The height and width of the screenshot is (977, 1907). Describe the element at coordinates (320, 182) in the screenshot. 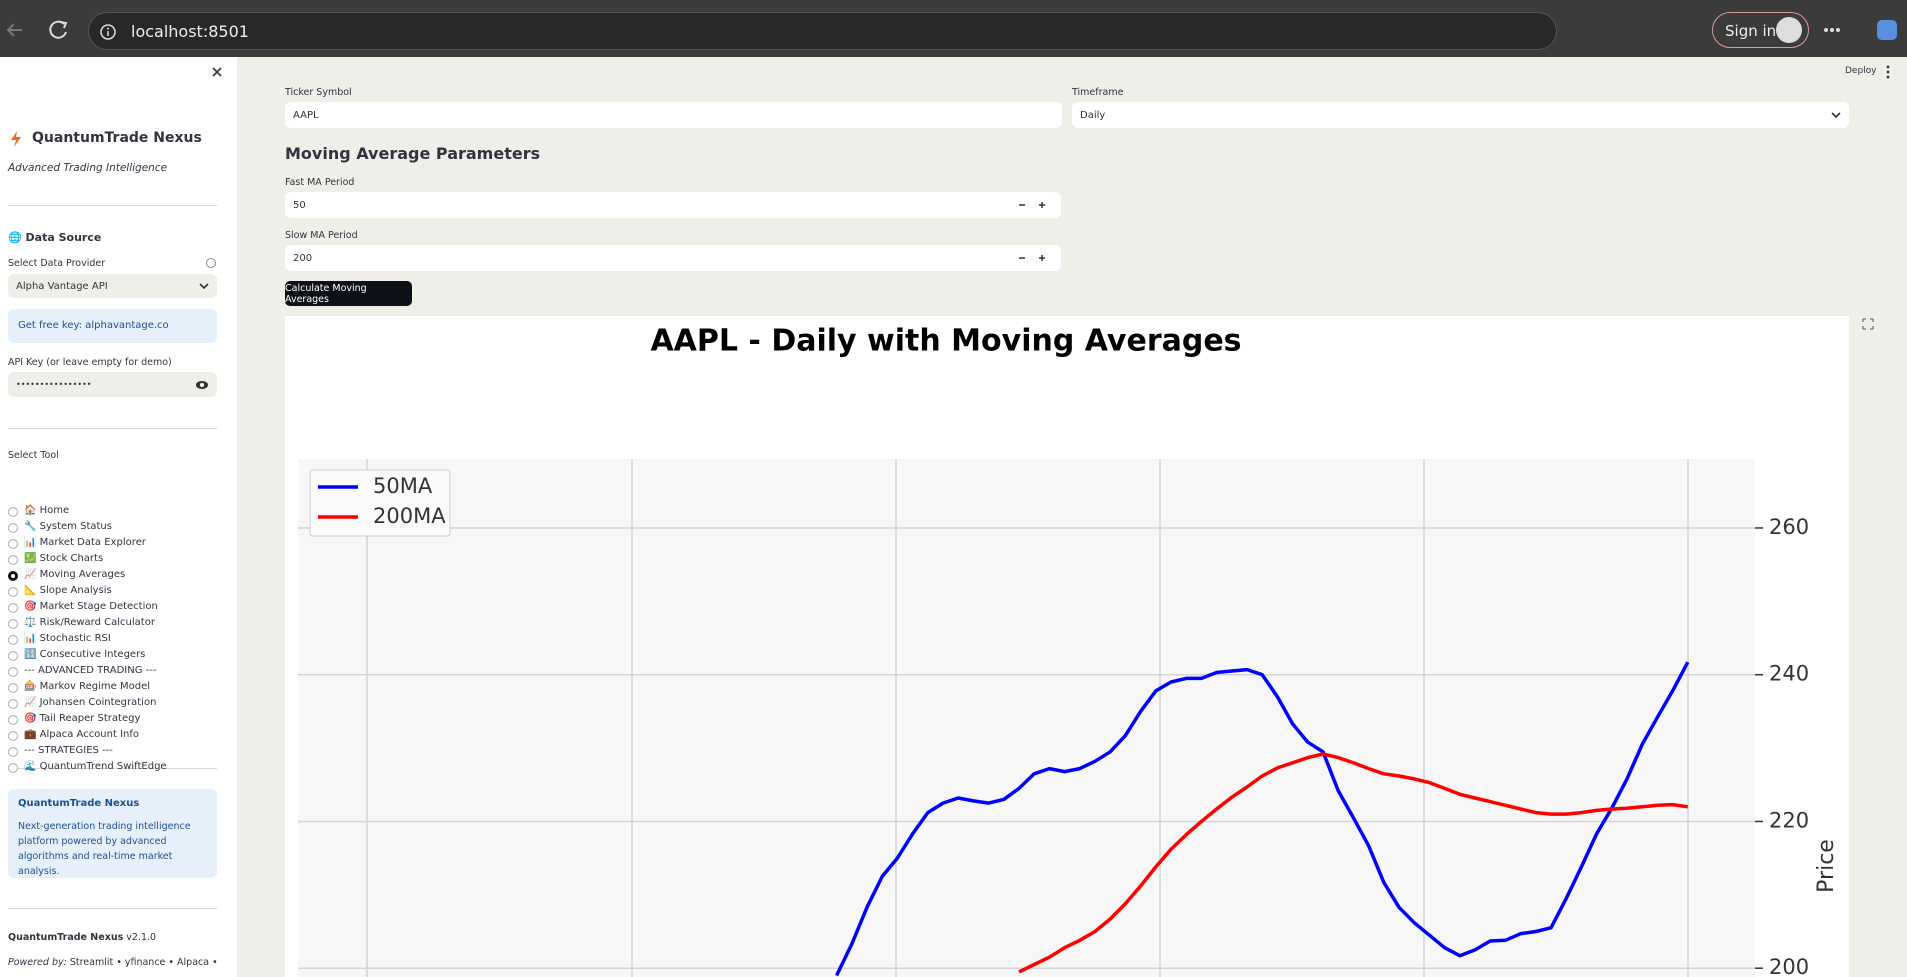

I see `field-label: Fast MA Period` at that location.